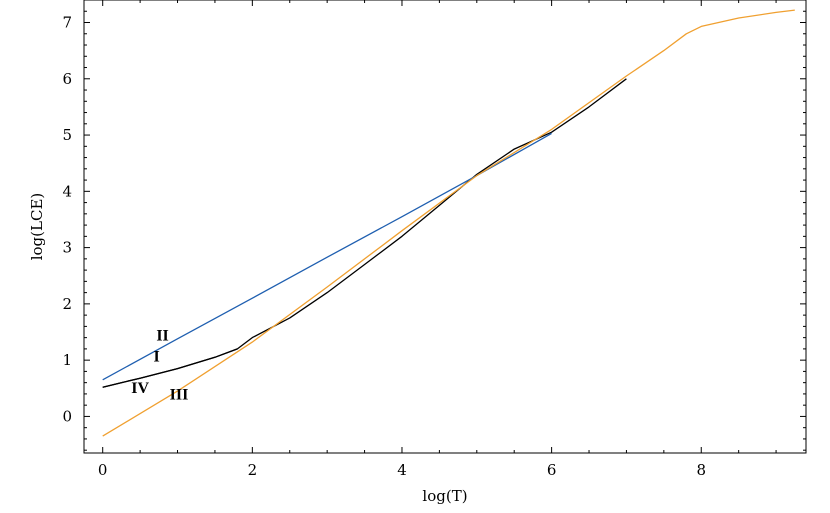 This screenshot has width=830, height=513. What do you see at coordinates (162, 335) in the screenshot?
I see `curve-label-II: II` at bounding box center [162, 335].